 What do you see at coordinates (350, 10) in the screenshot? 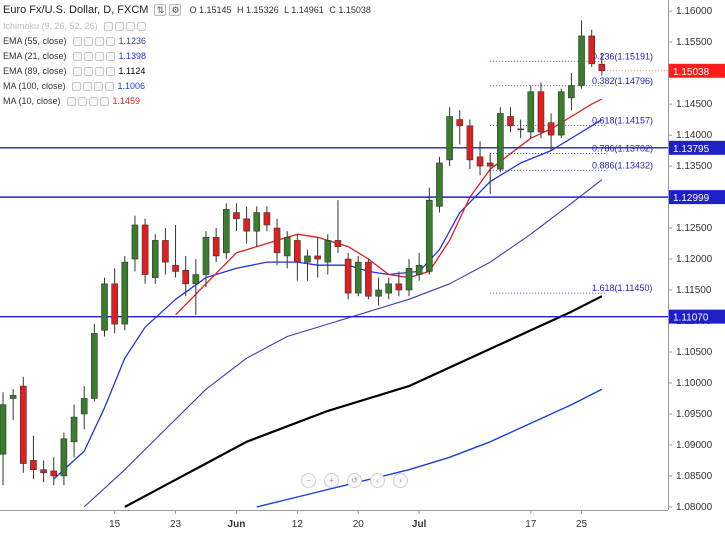
I see `close-value: C 1.15038` at bounding box center [350, 10].